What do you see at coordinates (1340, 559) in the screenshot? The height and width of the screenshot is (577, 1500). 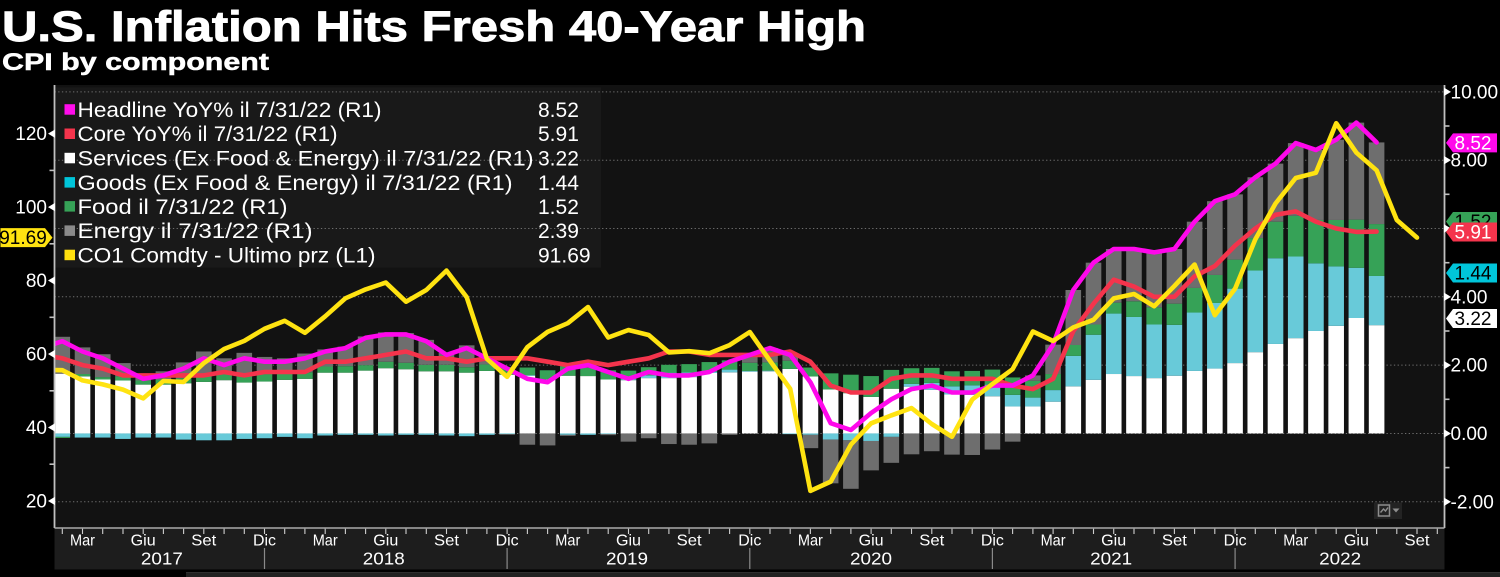 I see `svg-text: 2022` at bounding box center [1340, 559].